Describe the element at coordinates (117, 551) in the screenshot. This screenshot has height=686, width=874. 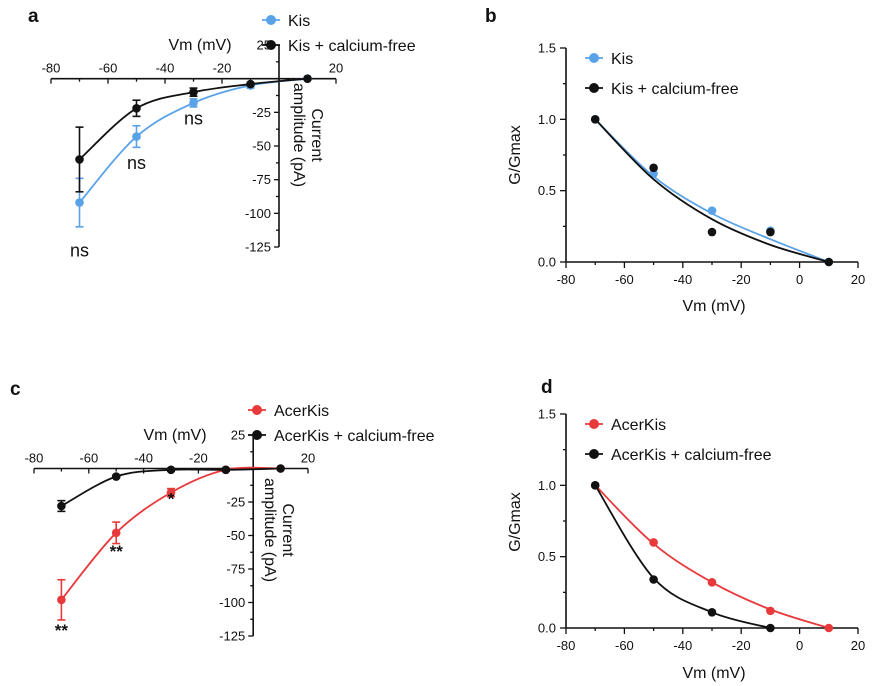
I see `significance-label: **` at that location.